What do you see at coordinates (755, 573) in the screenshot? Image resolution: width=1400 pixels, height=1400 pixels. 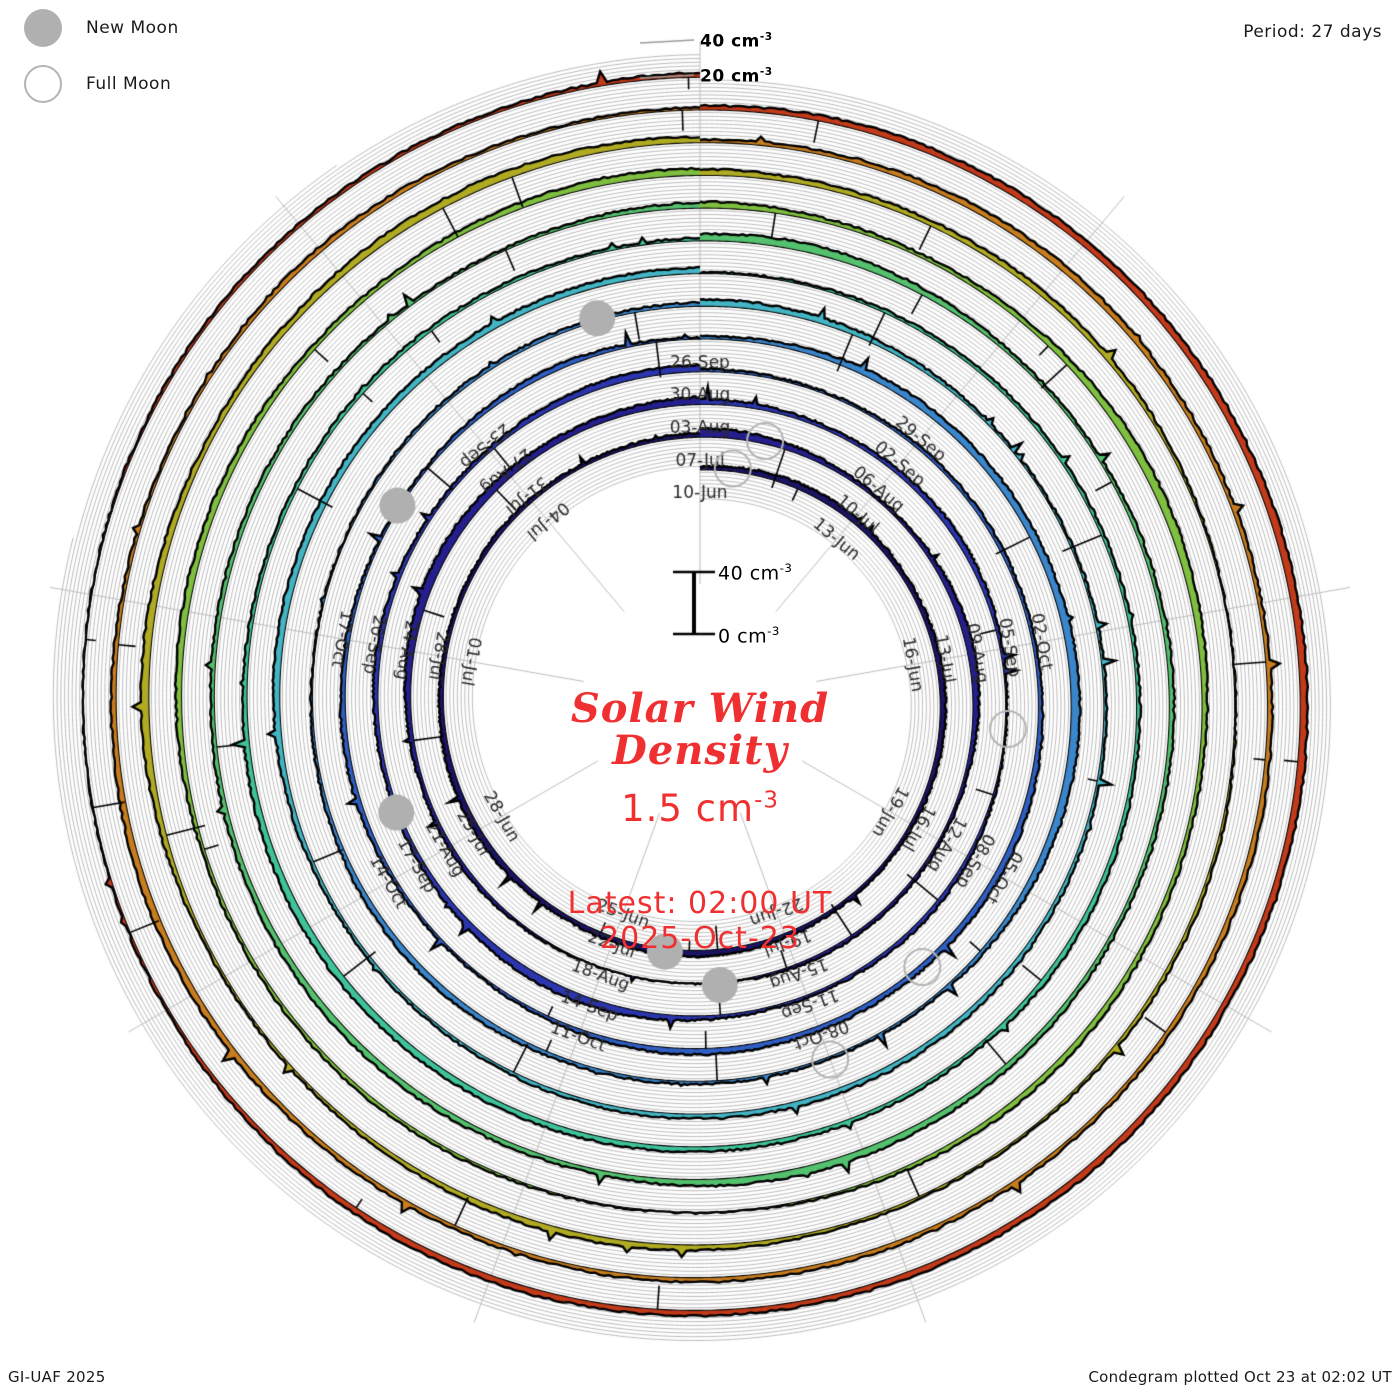 I see `scalebar-top-label: 40 cm-3` at bounding box center [755, 573].